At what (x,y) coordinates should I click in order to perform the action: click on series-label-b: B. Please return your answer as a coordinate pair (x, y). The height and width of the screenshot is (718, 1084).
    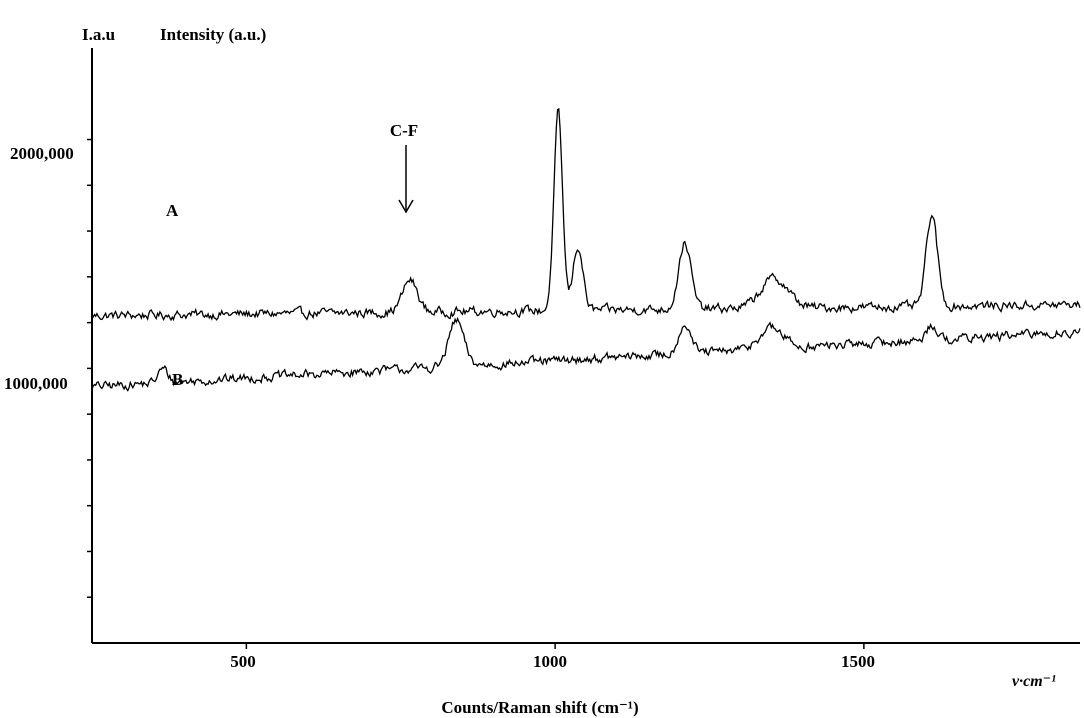
    Looking at the image, I should click on (177, 379).